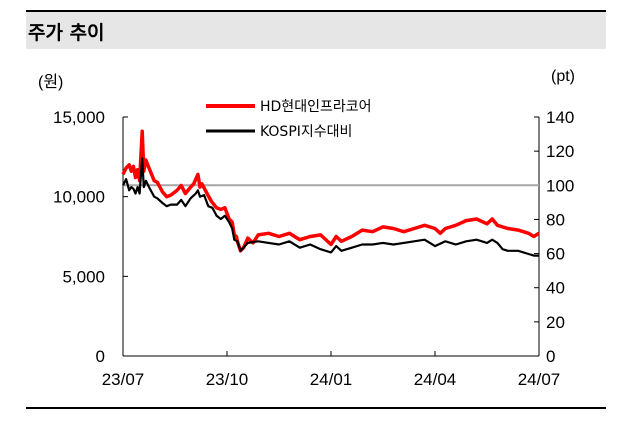 The width and height of the screenshot is (618, 422). Describe the element at coordinates (227, 379) in the screenshot. I see `x-tick-label: 23/10` at that location.